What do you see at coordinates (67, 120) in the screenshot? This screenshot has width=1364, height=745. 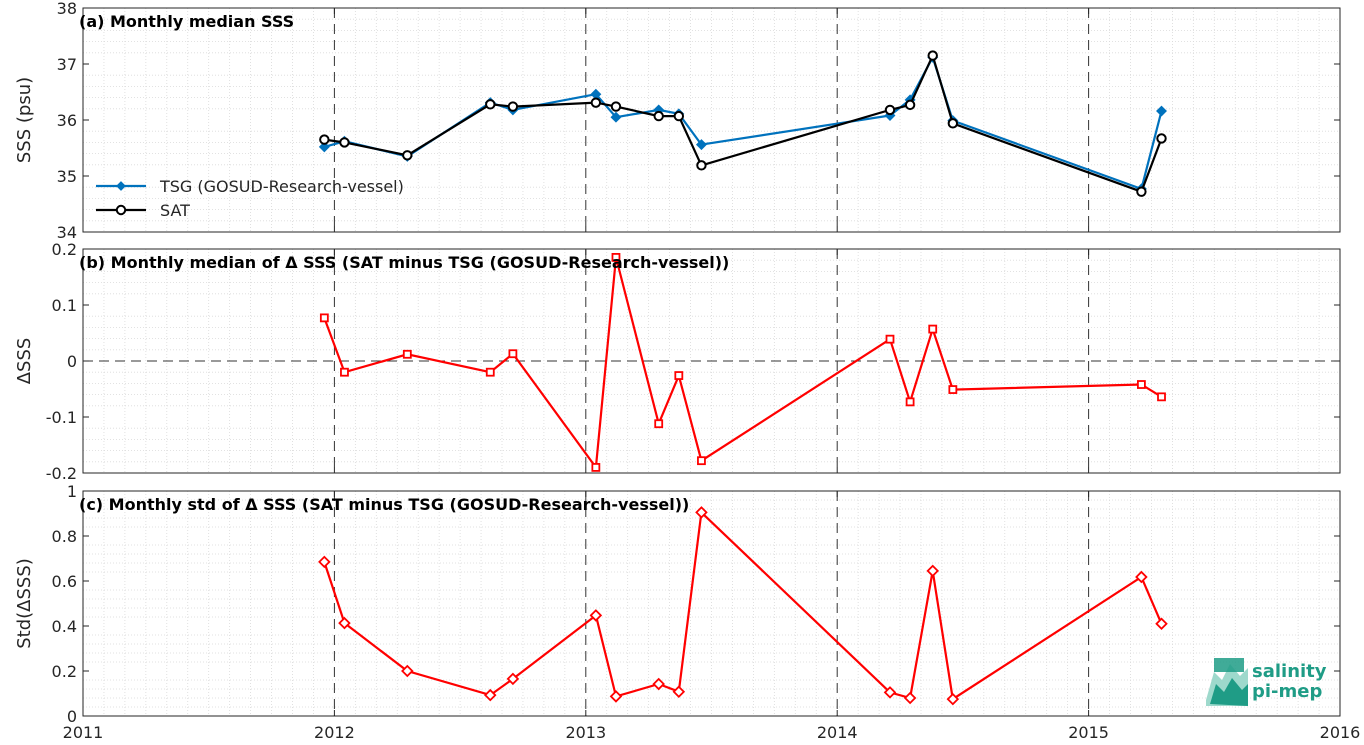 I see `y-tick-label: 36` at bounding box center [67, 120].